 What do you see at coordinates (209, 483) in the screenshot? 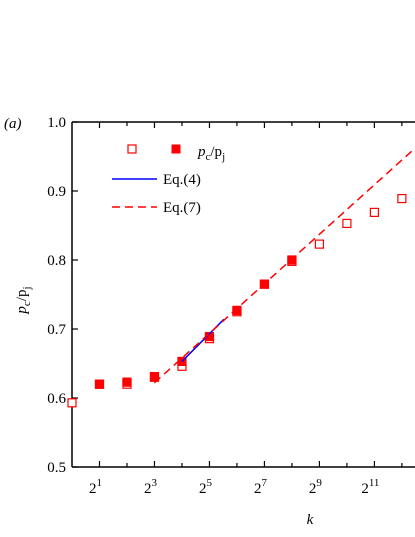
I see `tick-exp: 5` at bounding box center [209, 483].